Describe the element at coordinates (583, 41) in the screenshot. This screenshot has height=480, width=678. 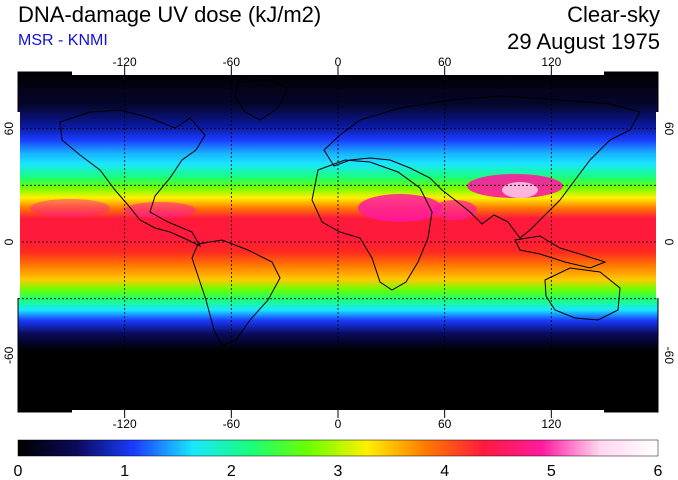
I see `date-label: 29 August 1975` at that location.